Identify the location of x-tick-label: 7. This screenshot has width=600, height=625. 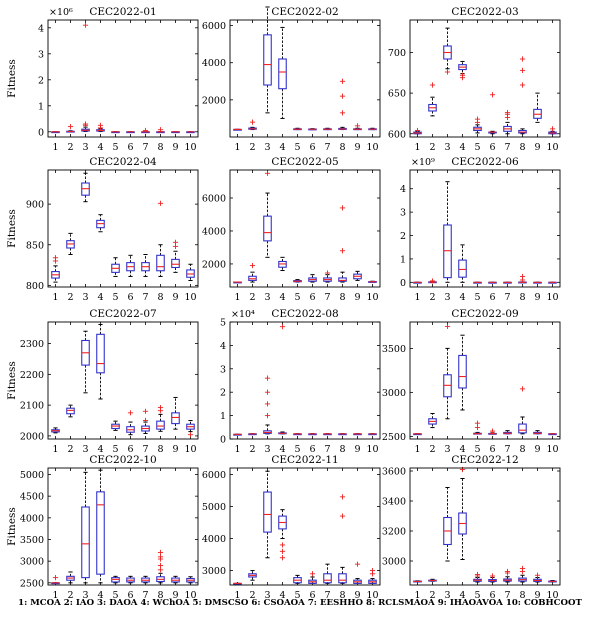
(327, 449).